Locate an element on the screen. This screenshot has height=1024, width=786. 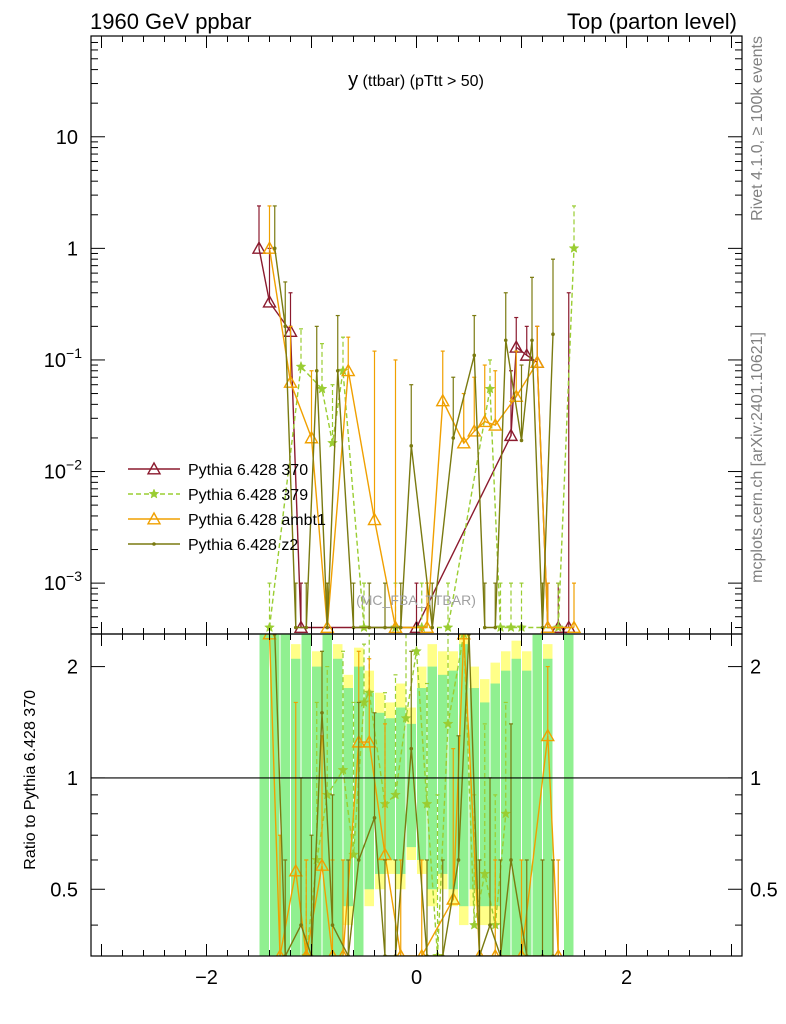
main-ytick-label-4: 10 is located at coordinates (67, 138).